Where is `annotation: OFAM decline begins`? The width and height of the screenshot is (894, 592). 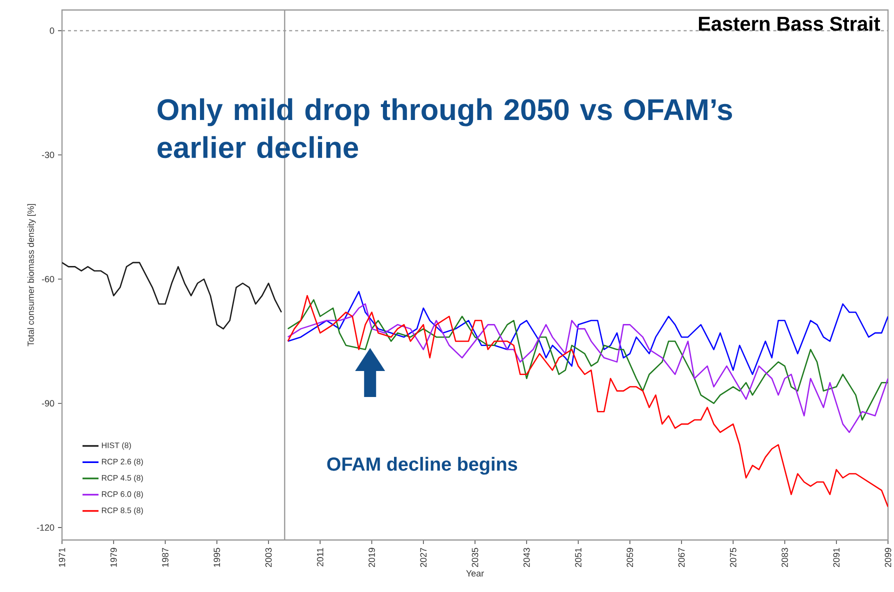 annotation: OFAM decline begins is located at coordinates (422, 465).